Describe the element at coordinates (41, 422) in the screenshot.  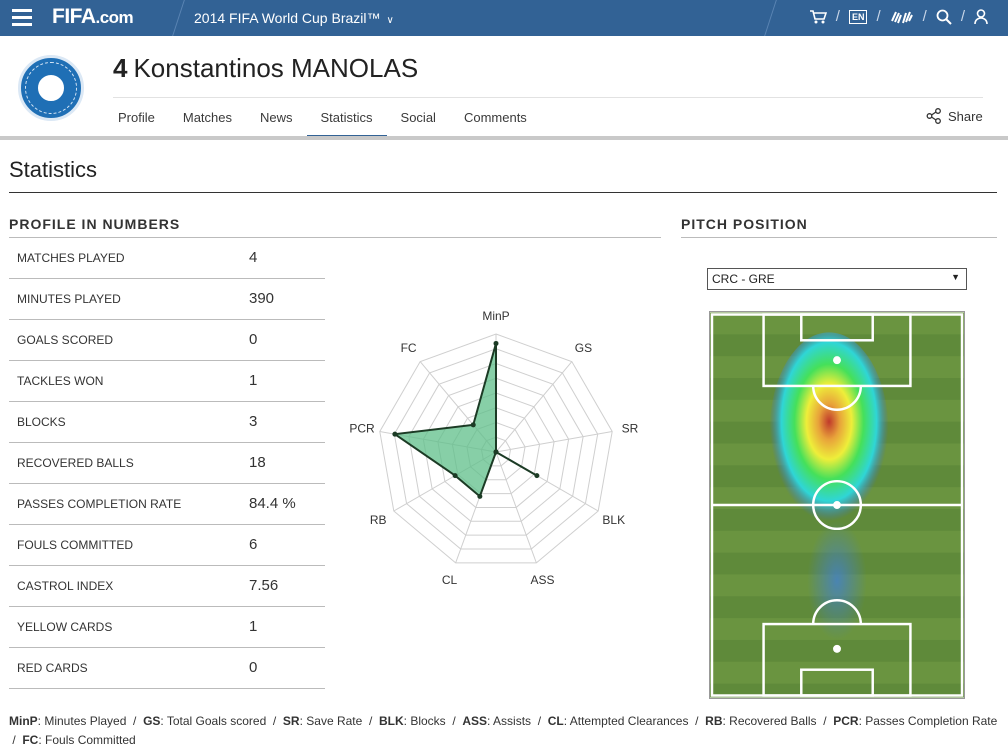
I see `stat-label: BLOCKS` at that location.